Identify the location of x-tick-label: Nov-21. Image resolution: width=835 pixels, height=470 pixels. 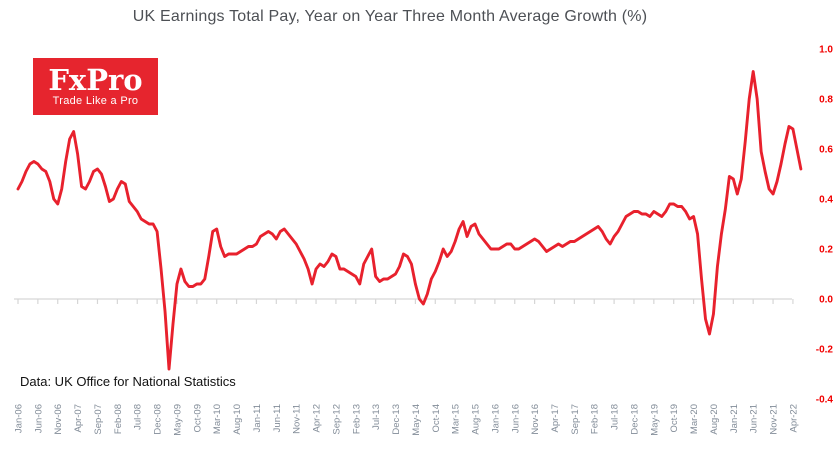
(774, 419).